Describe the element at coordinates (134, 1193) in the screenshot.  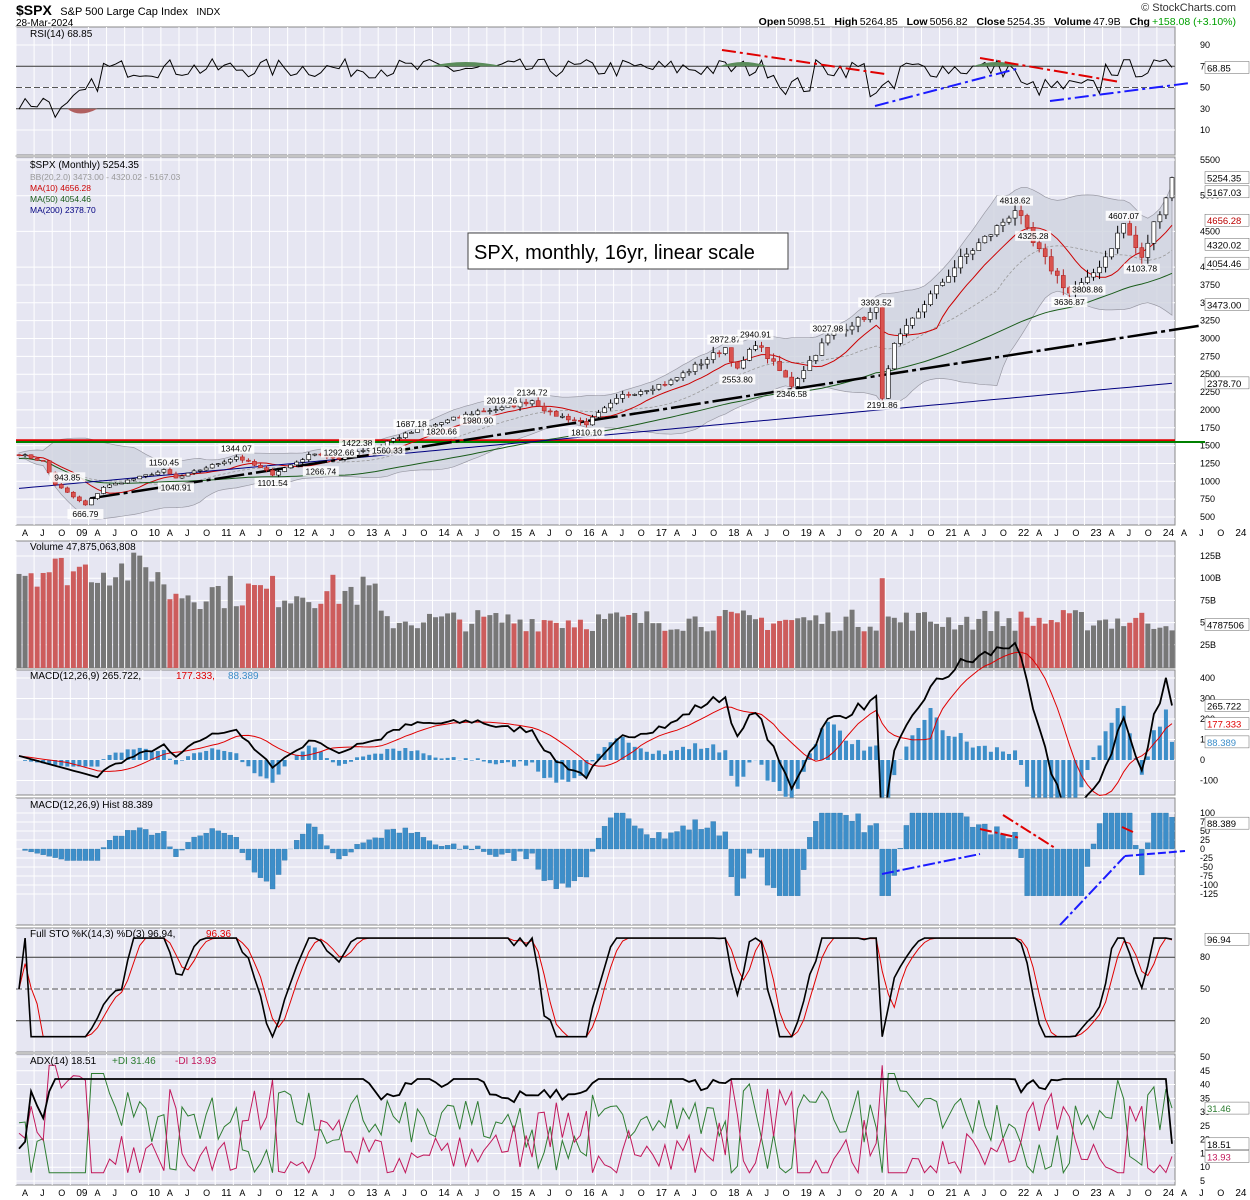
I see `adx-xlabel: O` at that location.